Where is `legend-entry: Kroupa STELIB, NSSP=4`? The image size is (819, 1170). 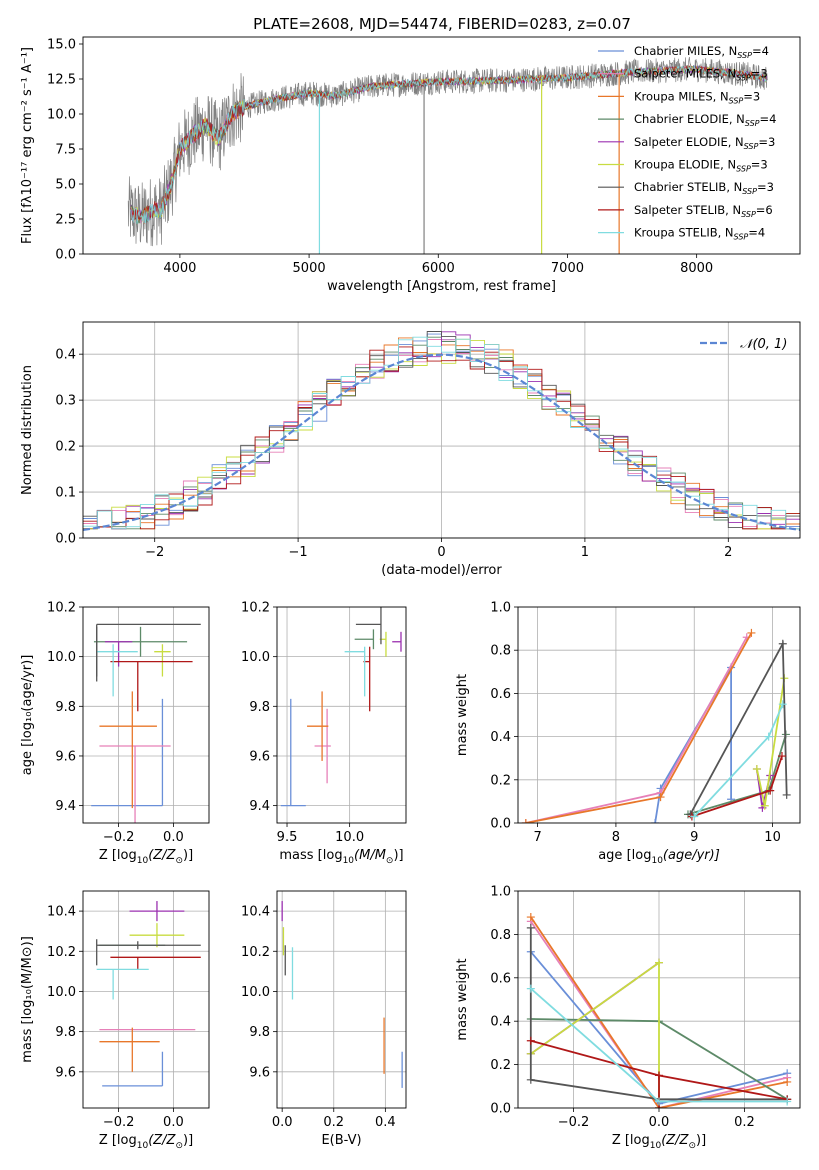
legend-entry: Kroupa STELIB, NSSP=4 is located at coordinates (699, 234).